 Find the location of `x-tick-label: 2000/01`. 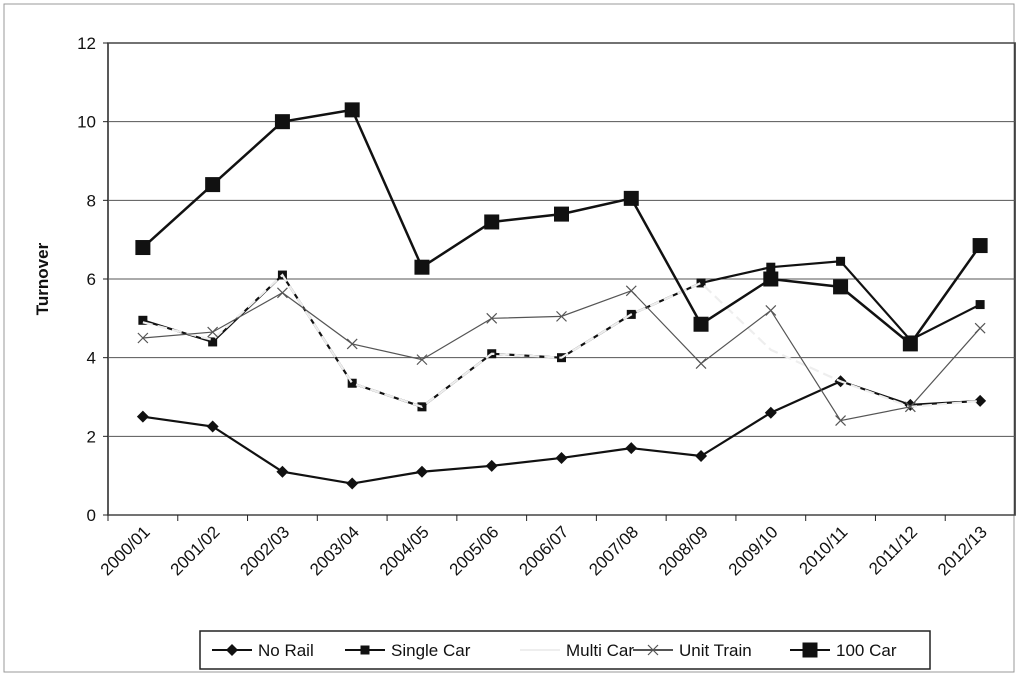

x-tick-label: 2000/01 is located at coordinates (125, 550).